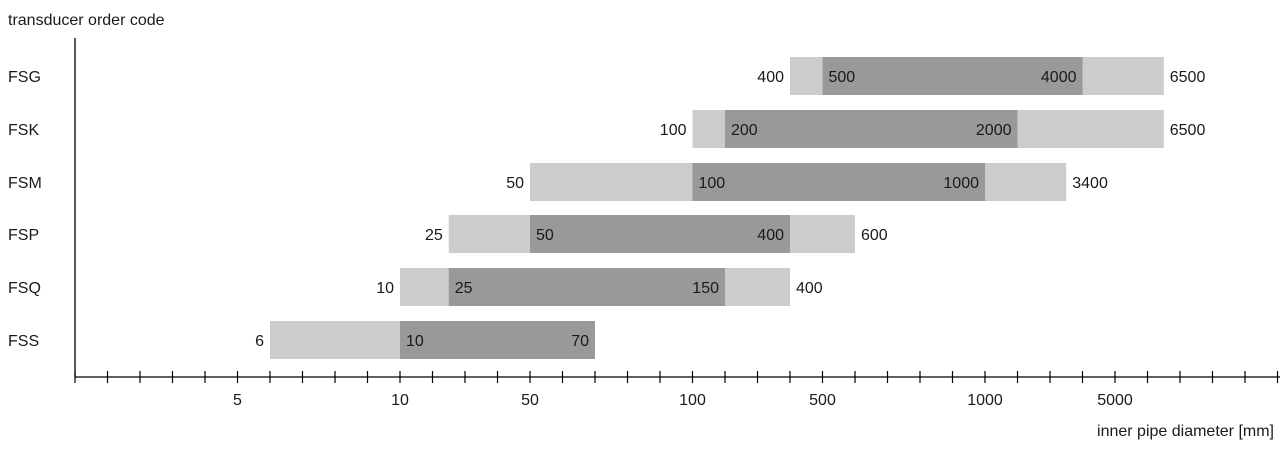 The height and width of the screenshot is (449, 1286). What do you see at coordinates (24, 288) in the screenshot?
I see `row-code: FSQ` at bounding box center [24, 288].